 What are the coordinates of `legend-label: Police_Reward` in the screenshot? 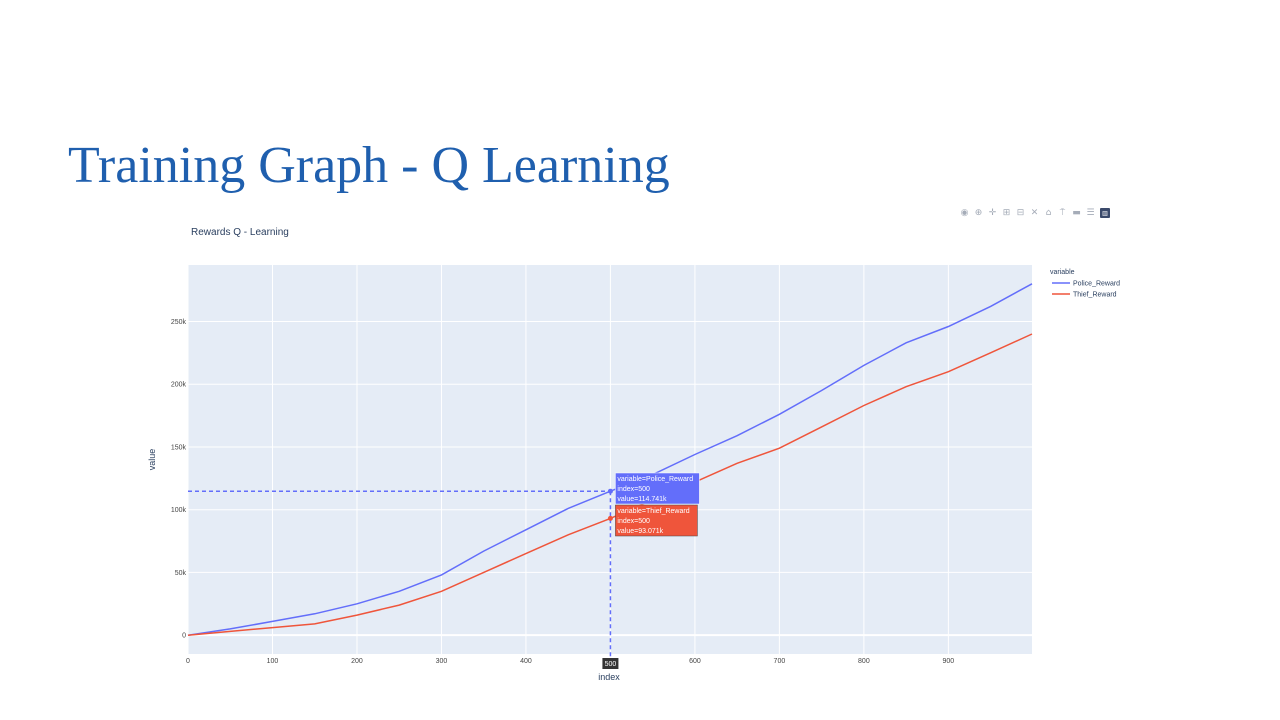 It's located at (1096, 284).